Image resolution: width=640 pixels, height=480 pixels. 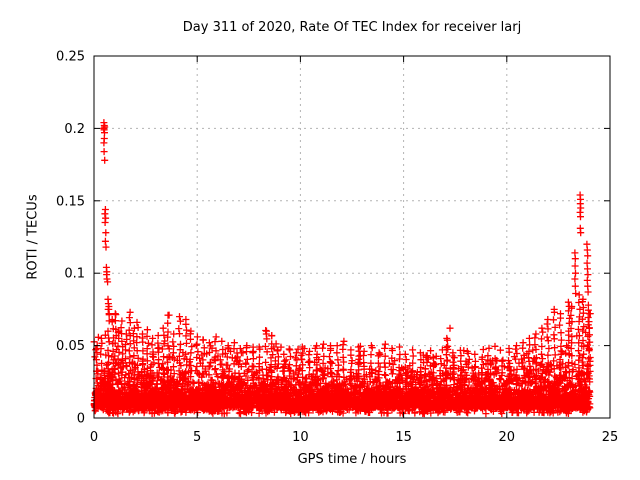 What do you see at coordinates (507, 437) in the screenshot?
I see `x-tick-label: 20` at bounding box center [507, 437].